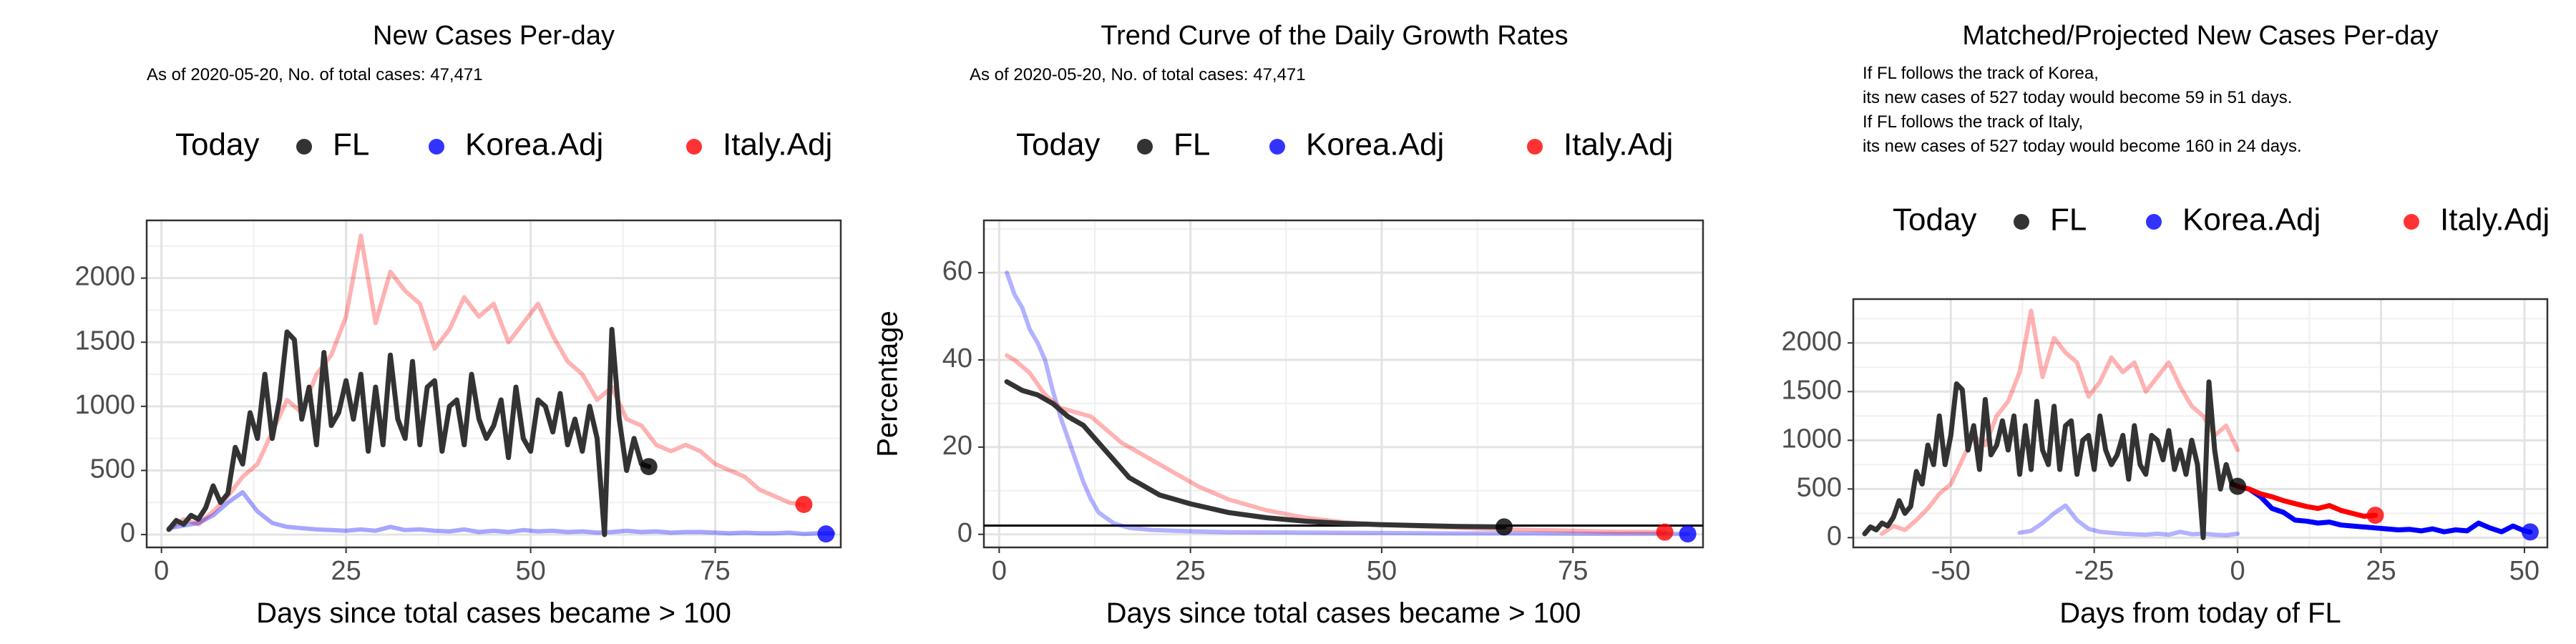  Describe the element at coordinates (957, 358) in the screenshot. I see `y-tick-label: 40` at that location.